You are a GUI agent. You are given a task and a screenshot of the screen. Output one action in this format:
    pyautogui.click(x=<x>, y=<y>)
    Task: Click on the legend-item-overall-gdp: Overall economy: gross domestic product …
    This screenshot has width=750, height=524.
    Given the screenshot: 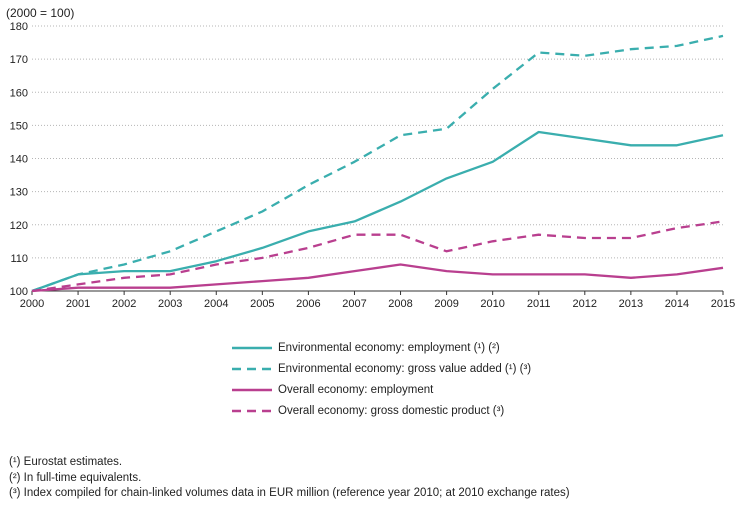 What is the action you would take?
    pyautogui.click(x=381, y=410)
    